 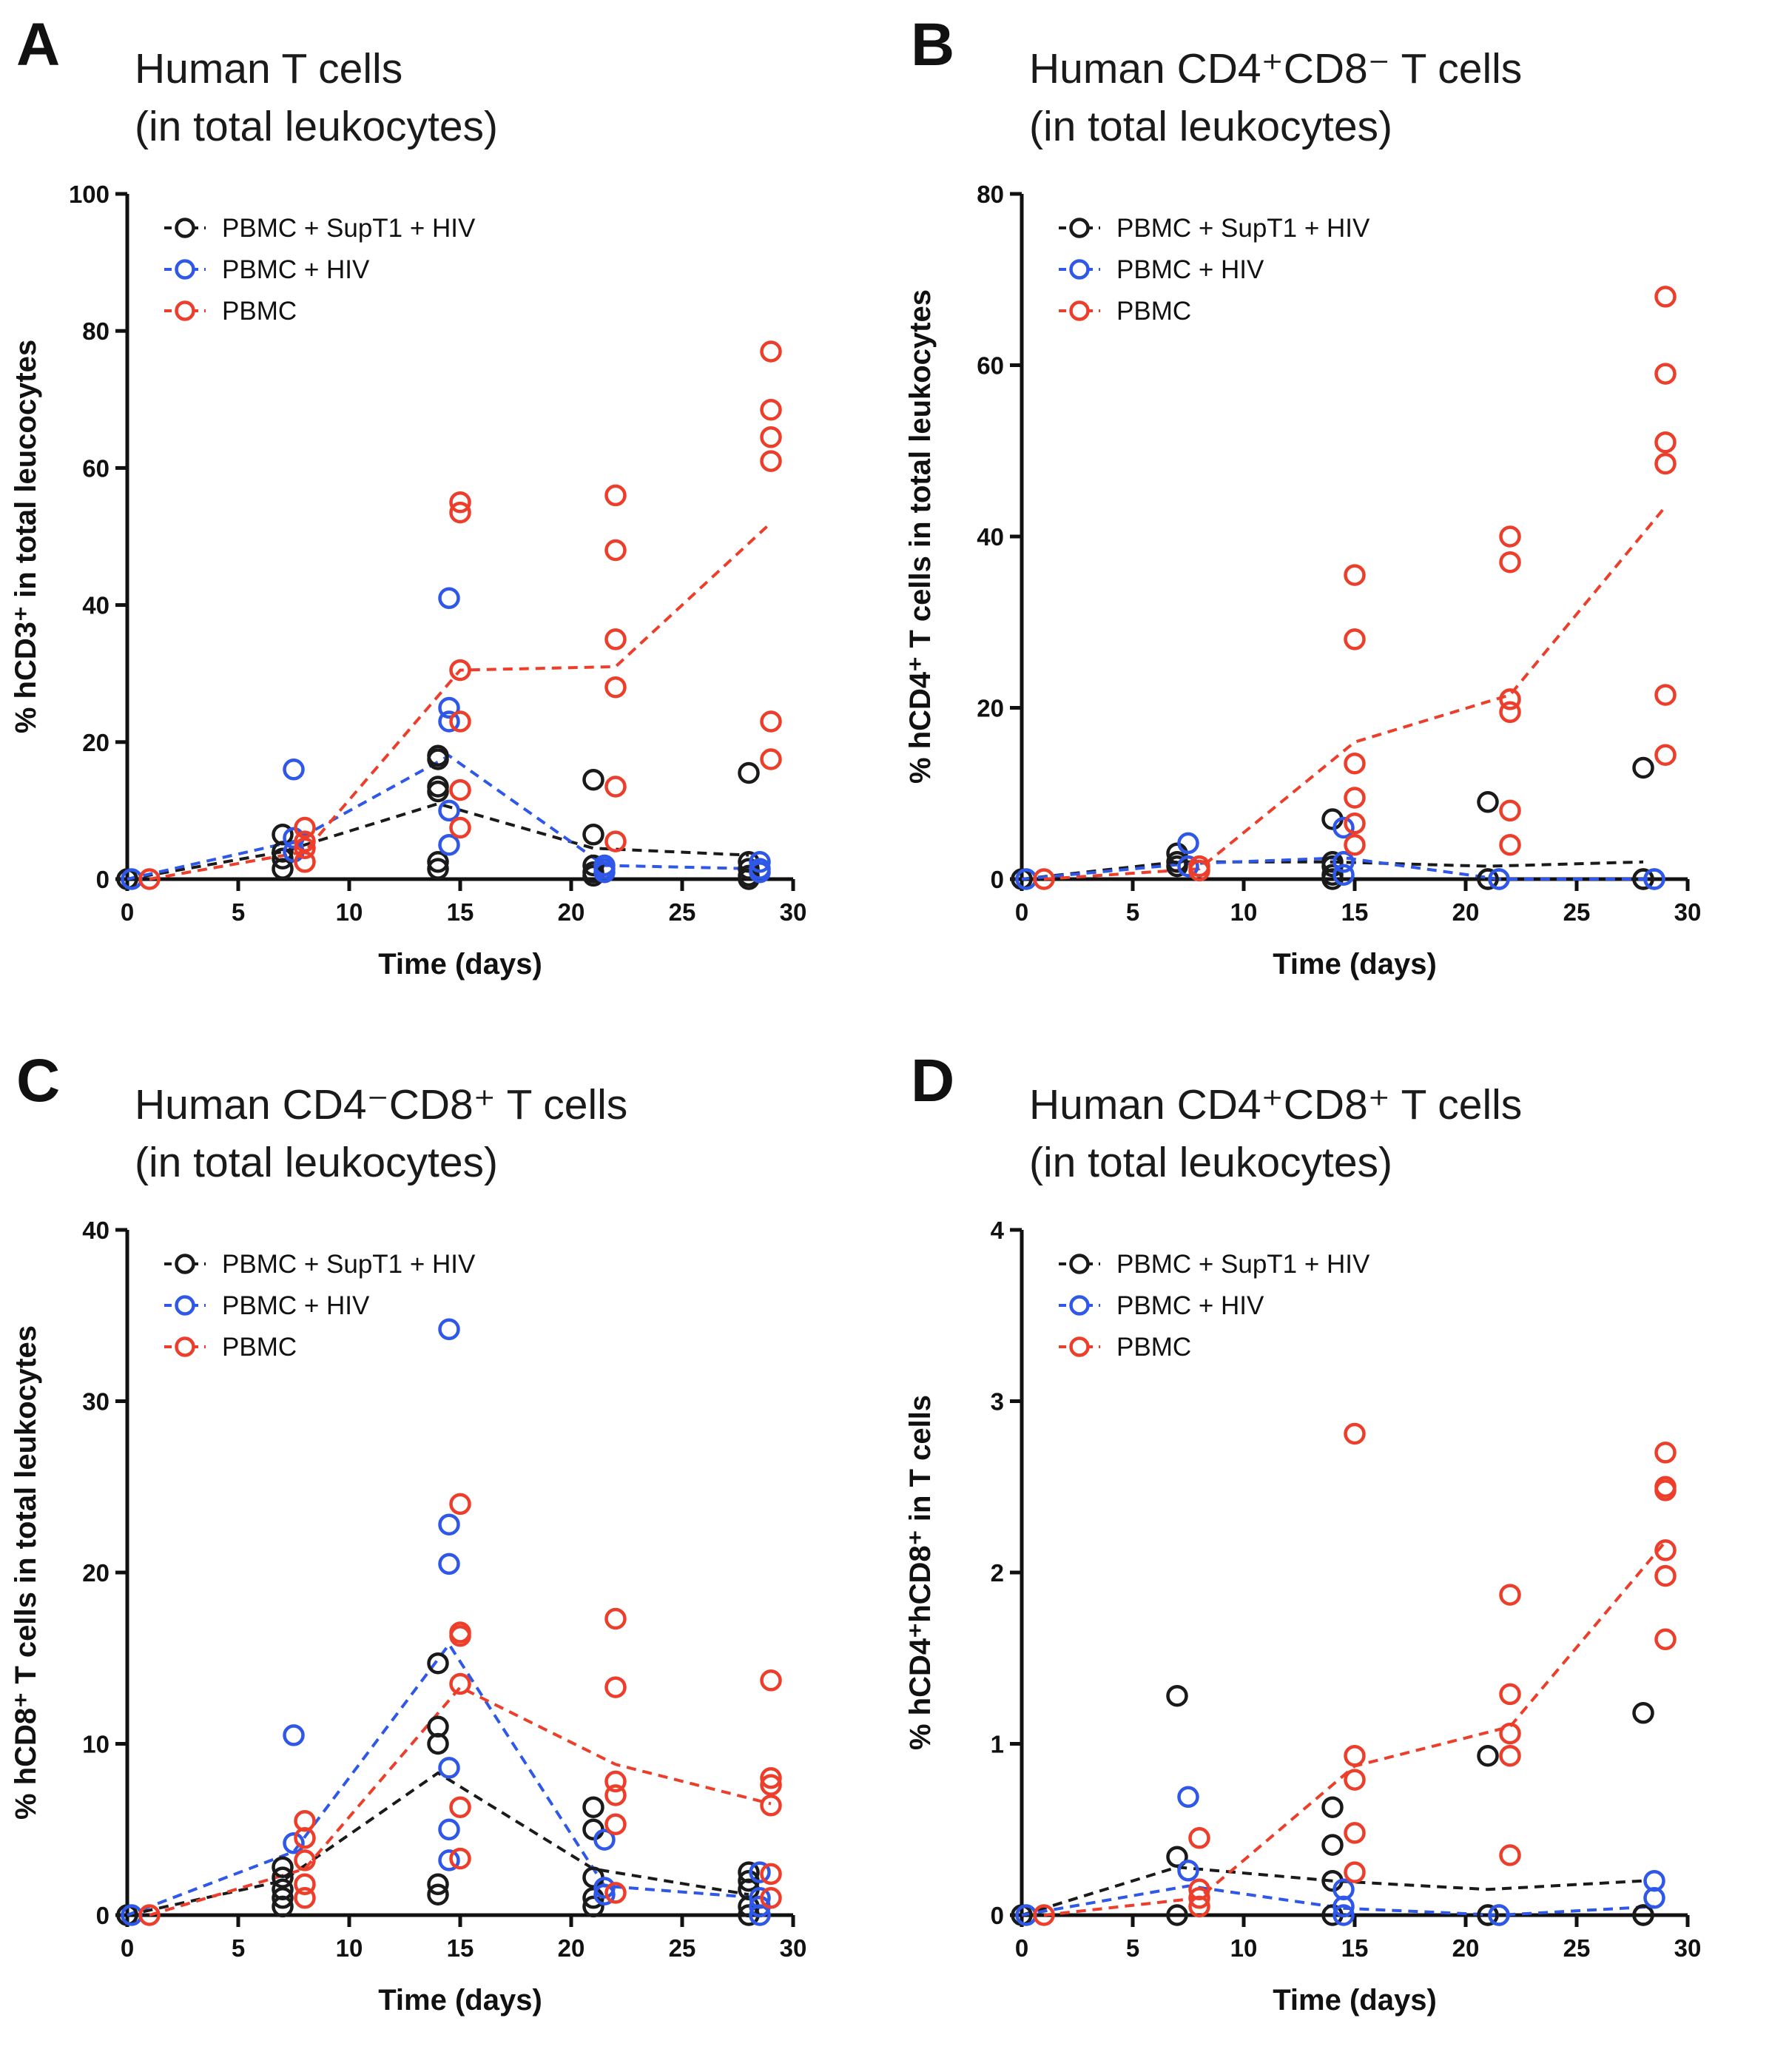 I want to click on x-tick-label: 15, so click(x=461, y=1948).